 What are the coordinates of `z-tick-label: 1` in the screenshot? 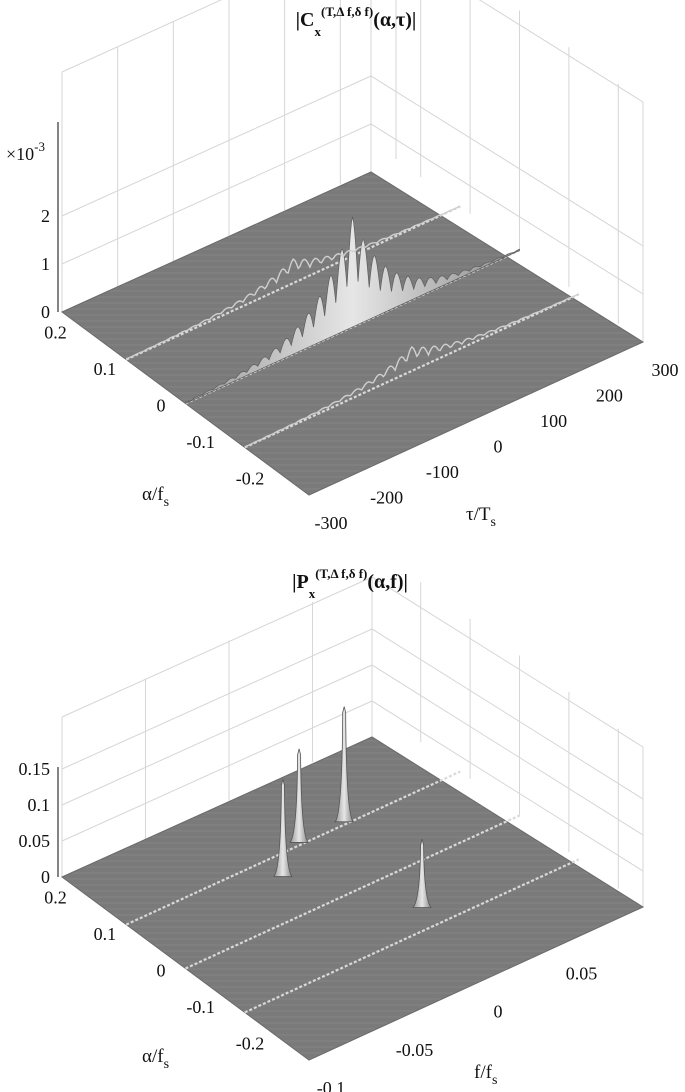 It's located at (45, 264).